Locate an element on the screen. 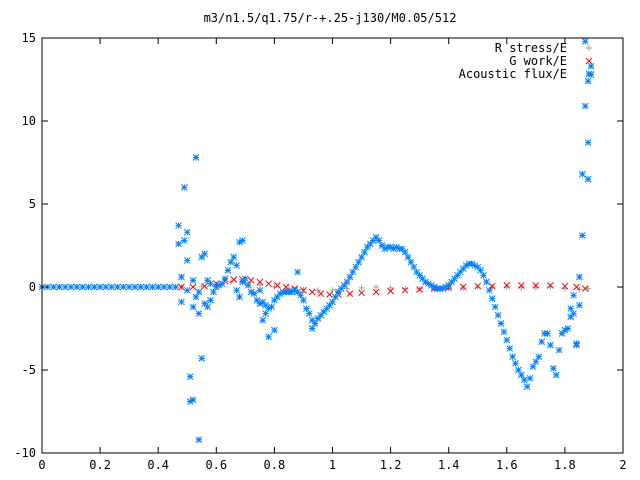 The height and width of the screenshot is (480, 640). x-tick-label: 1.4 is located at coordinates (449, 465).